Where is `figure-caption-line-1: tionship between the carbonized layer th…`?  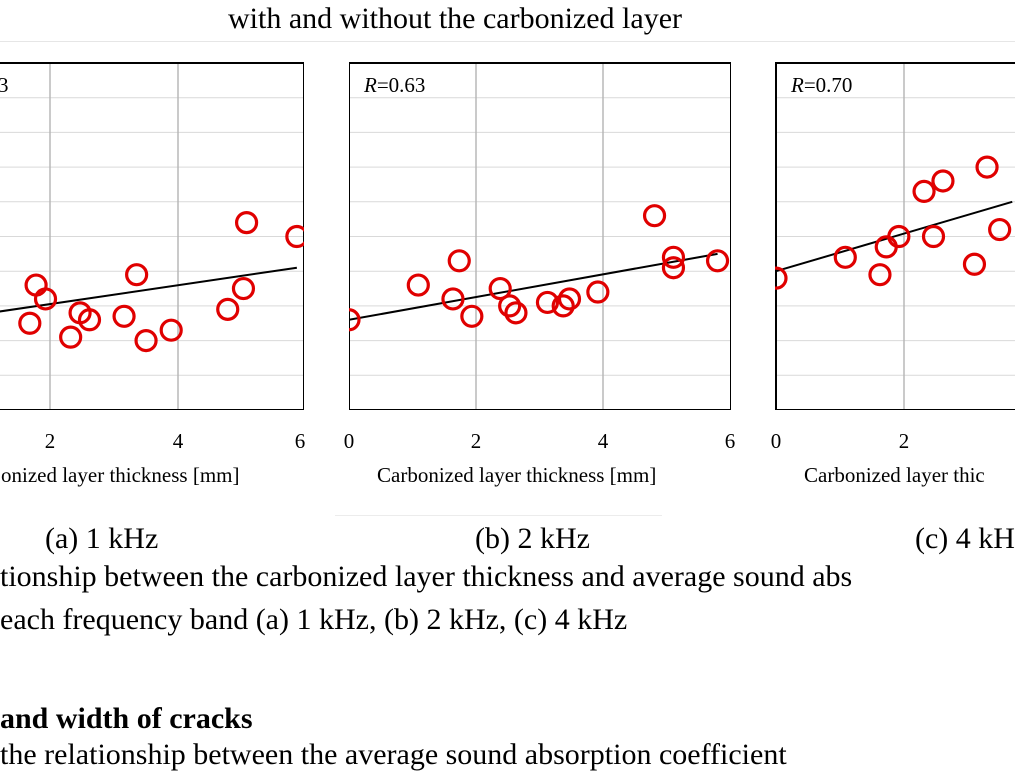 figure-caption-line-1: tionship between the carbonized layer th… is located at coordinates (426, 576).